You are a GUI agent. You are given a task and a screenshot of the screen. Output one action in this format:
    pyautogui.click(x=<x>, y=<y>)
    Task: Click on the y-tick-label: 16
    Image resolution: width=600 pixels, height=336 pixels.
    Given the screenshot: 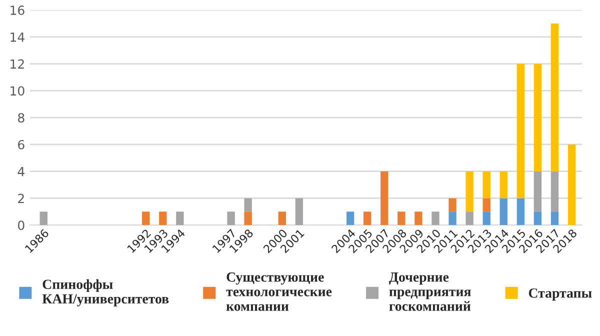 What is the action you would take?
    pyautogui.click(x=17, y=11)
    